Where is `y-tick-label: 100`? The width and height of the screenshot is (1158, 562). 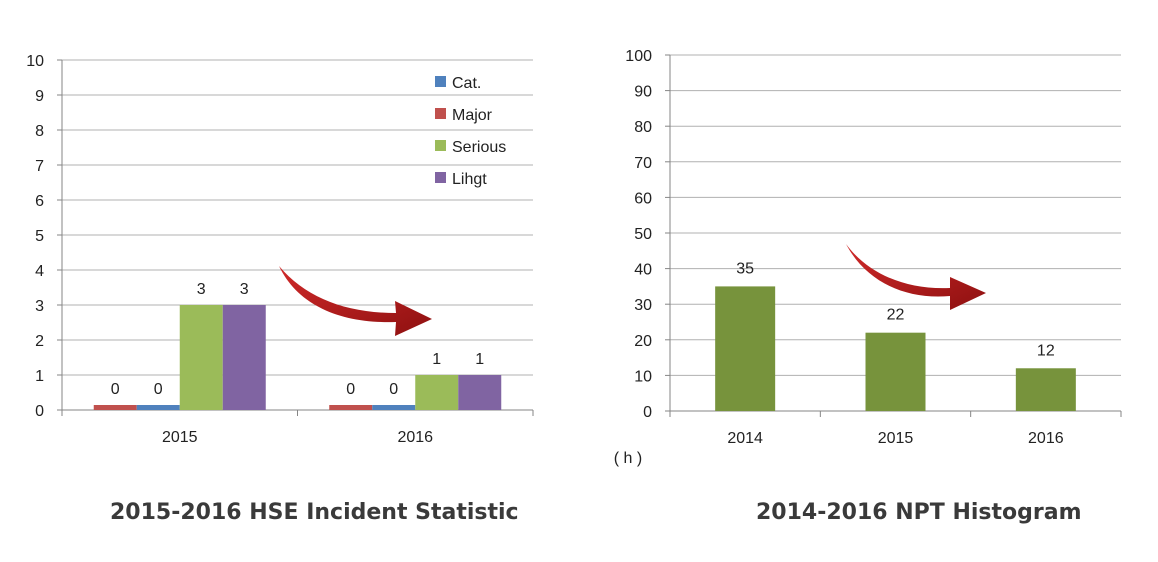 y-tick-label: 100 is located at coordinates (638, 56).